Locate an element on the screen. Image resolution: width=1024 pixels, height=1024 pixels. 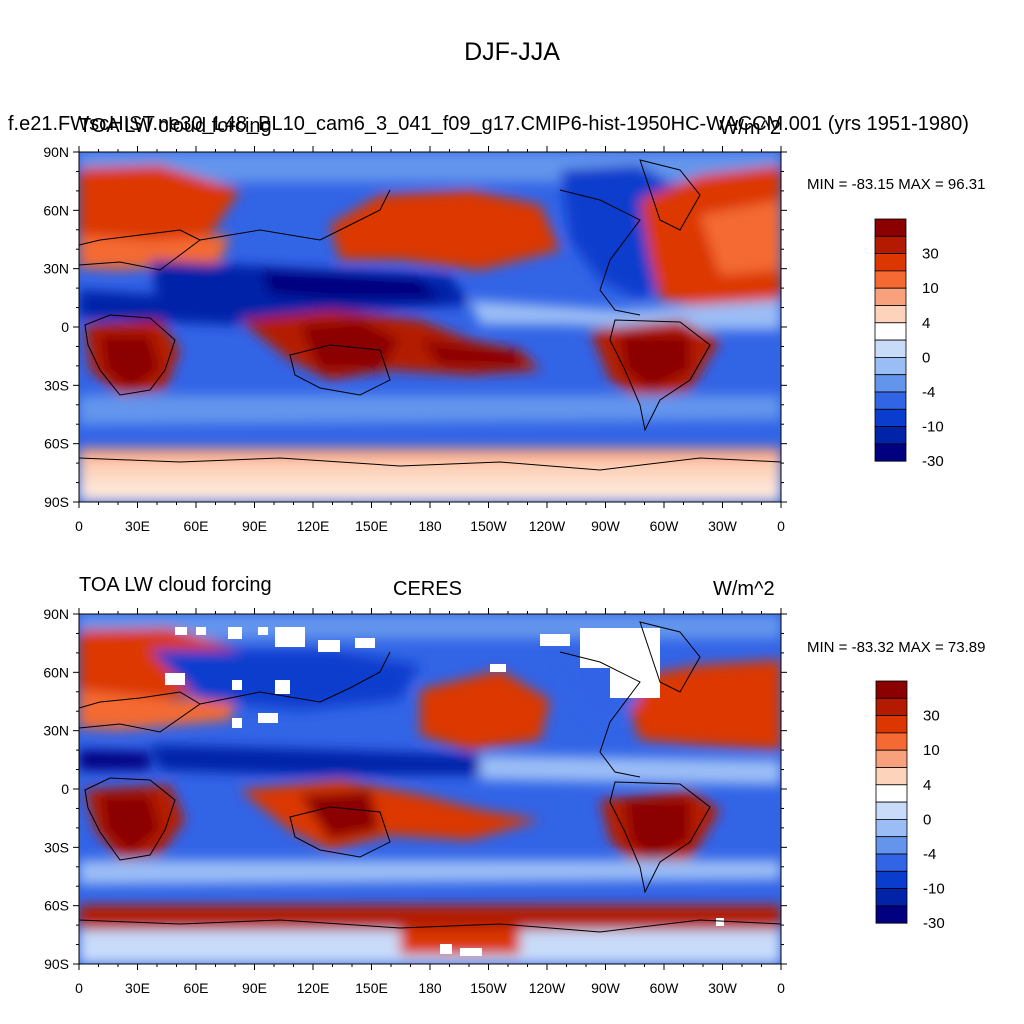
panel2-minmax: MIN = -83.32 MAX = 73.89 is located at coordinates (896, 647).